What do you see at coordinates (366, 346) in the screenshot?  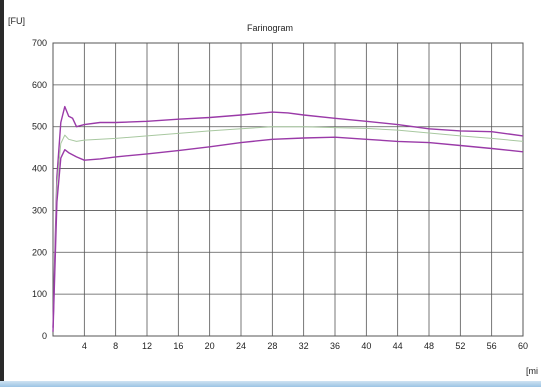 I see `x-tick-label: 40` at bounding box center [366, 346].